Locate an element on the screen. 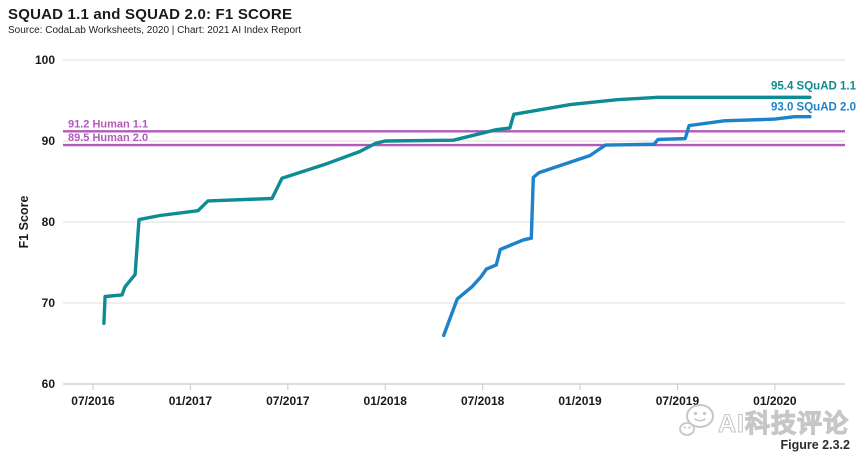 This screenshot has height=463, width=861. reference-line-label-1: 91.2 Human 1.1 is located at coordinates (108, 124).